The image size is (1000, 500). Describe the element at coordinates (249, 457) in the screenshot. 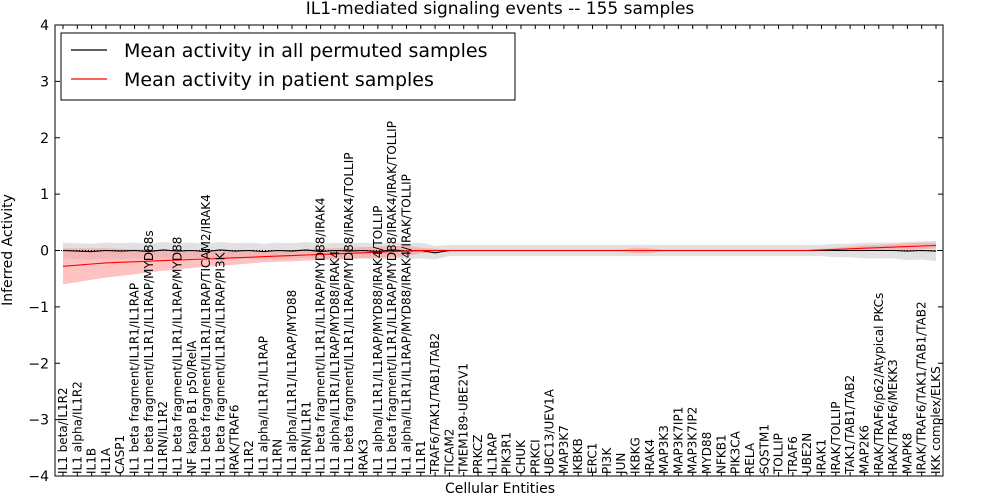

I see `entity-label: IL1R2` at that location.